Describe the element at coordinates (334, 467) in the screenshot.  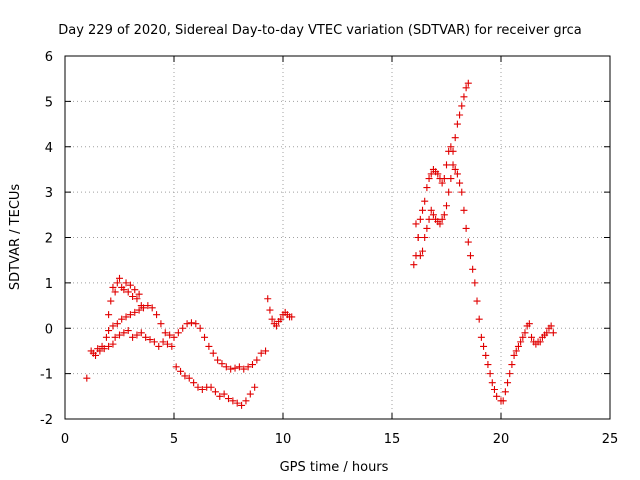
I see `x-axis-label: GPS time / hours` at that location.